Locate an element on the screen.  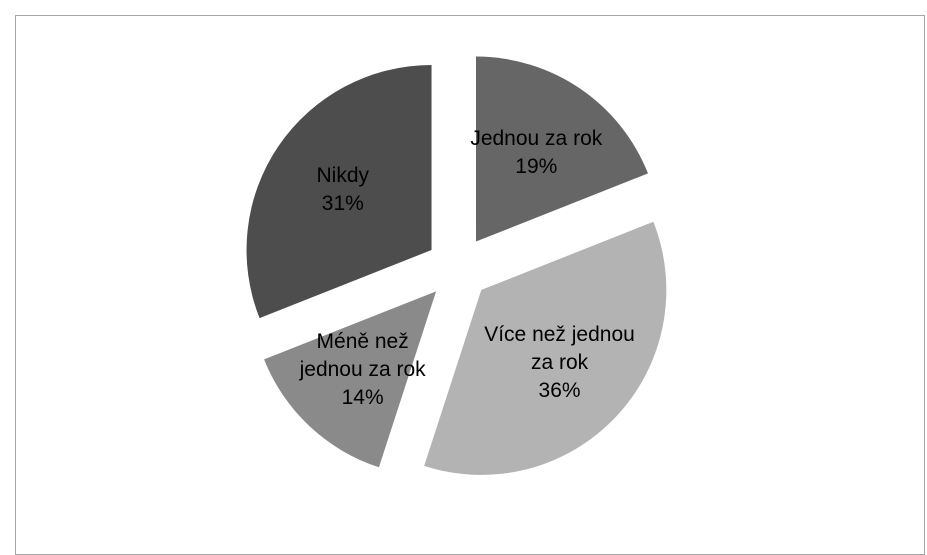
data-label: Více než jednou za rok 36% is located at coordinates (560, 363).